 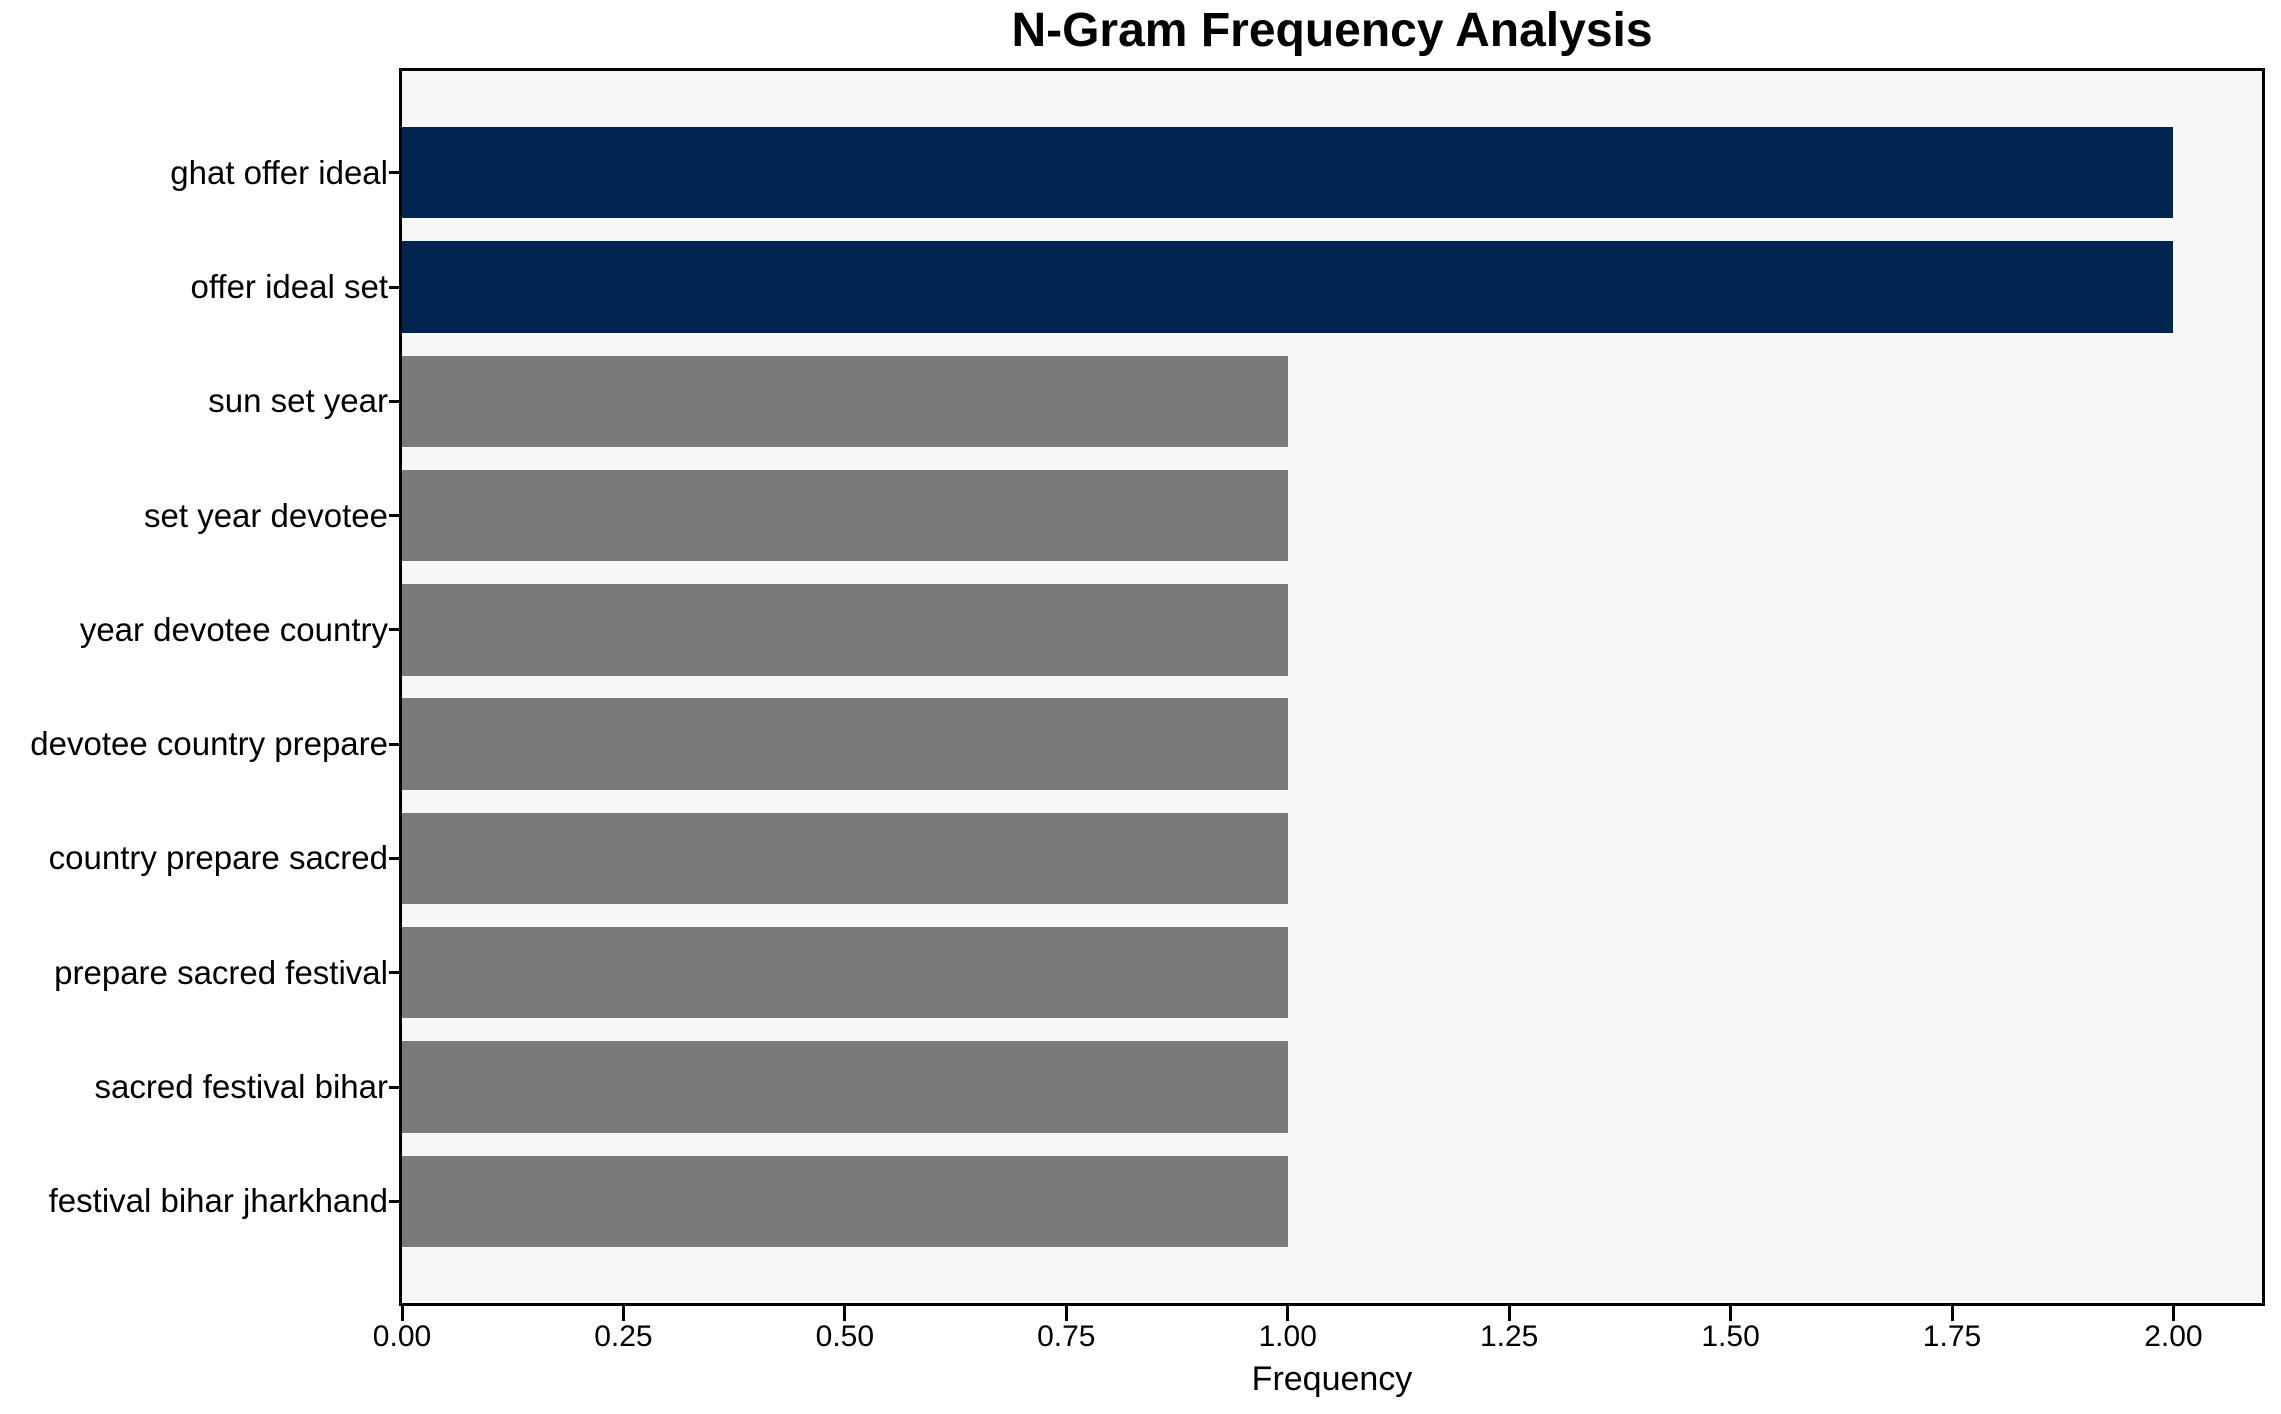 What do you see at coordinates (1952, 1336) in the screenshot?
I see `x-tick-label: 1.75` at bounding box center [1952, 1336].